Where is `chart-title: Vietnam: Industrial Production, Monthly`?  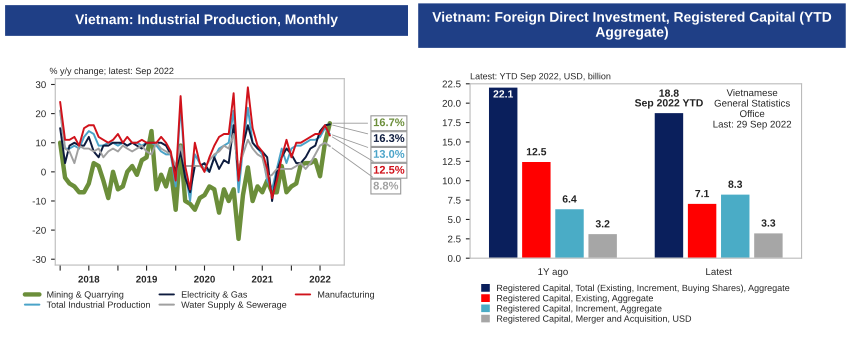
chart-title: Vietnam: Industrial Production, Monthly is located at coordinates (206, 20).